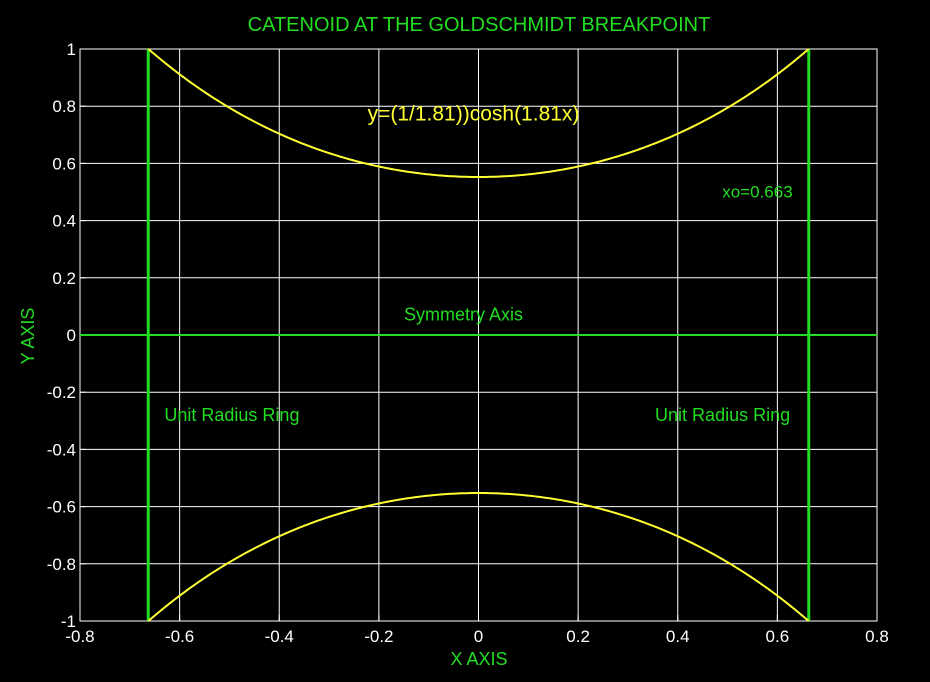 The width and height of the screenshot is (930, 682). Describe the element at coordinates (68, 621) in the screenshot. I see `y-tick-label: -1` at that location.